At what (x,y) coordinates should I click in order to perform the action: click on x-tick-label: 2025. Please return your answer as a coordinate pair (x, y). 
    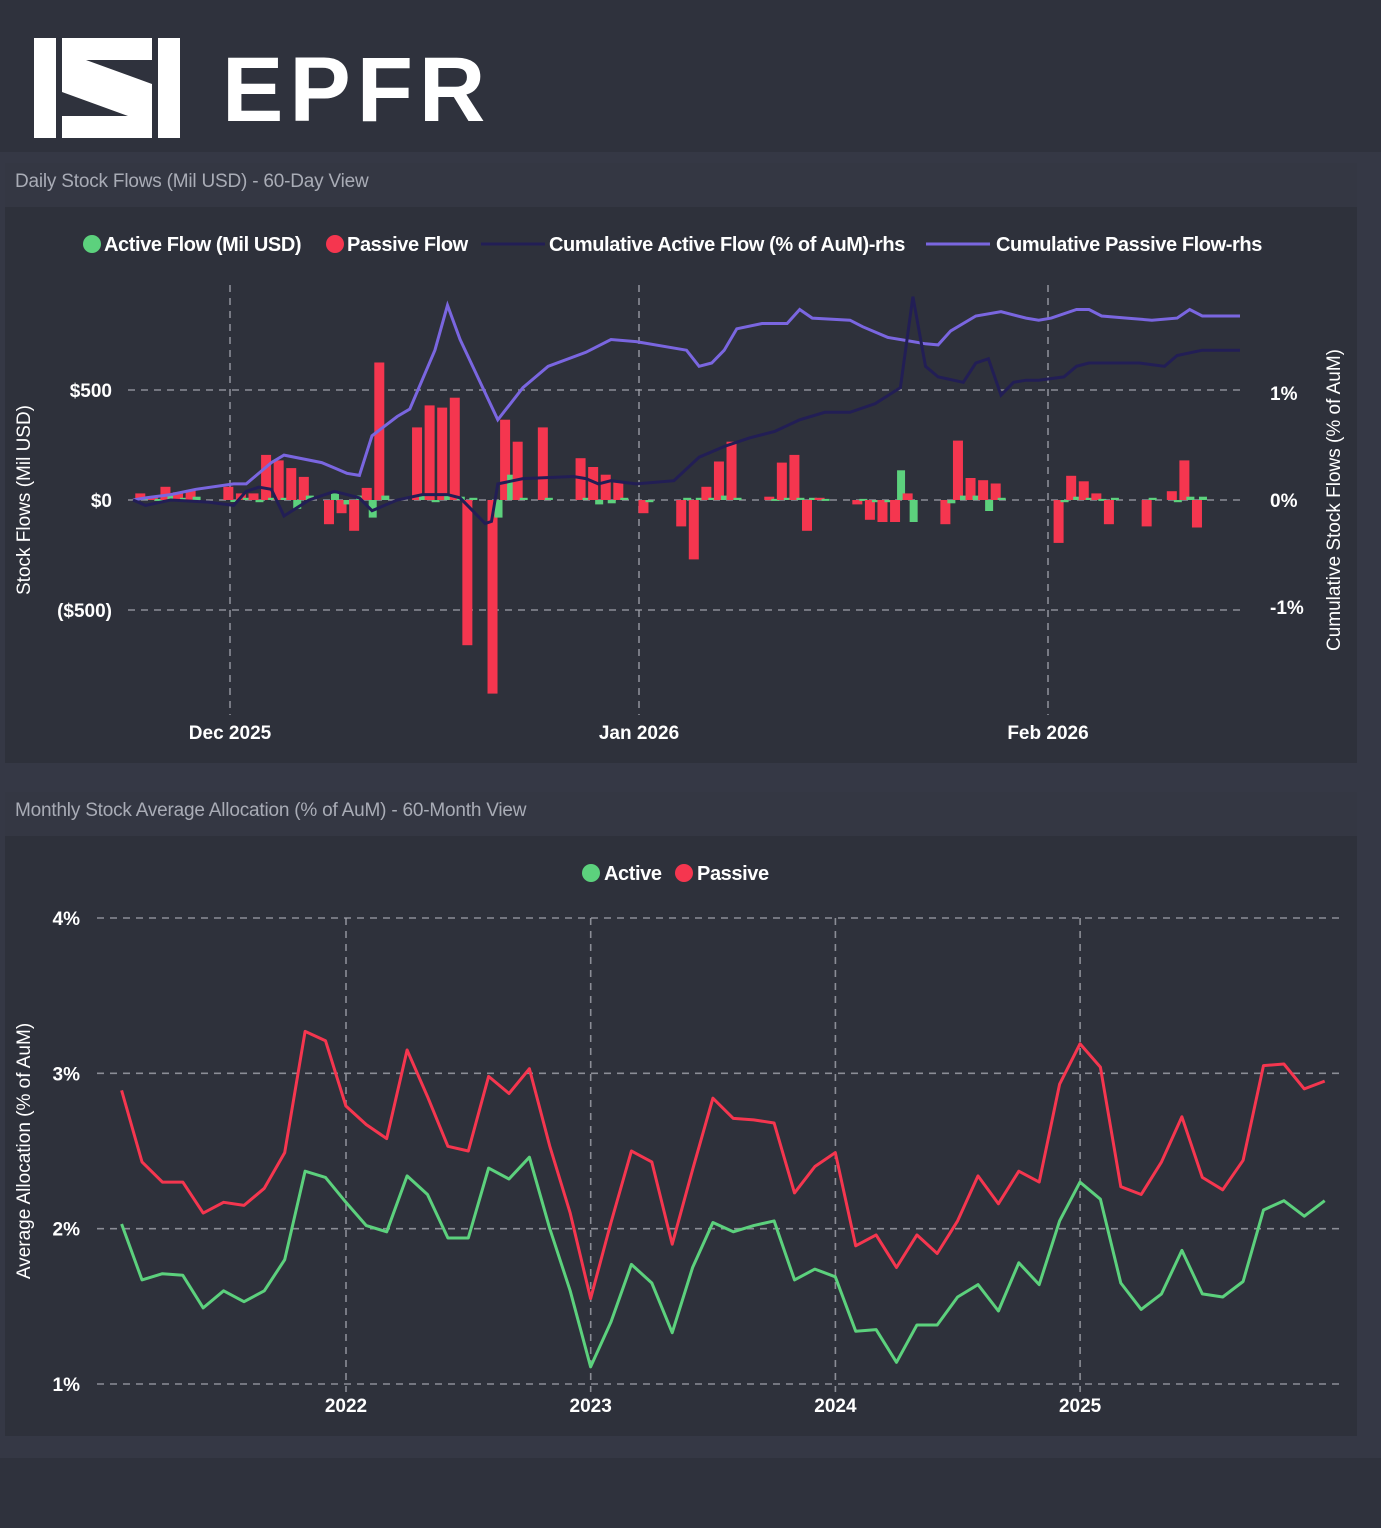
    Looking at the image, I should click on (1080, 1406).